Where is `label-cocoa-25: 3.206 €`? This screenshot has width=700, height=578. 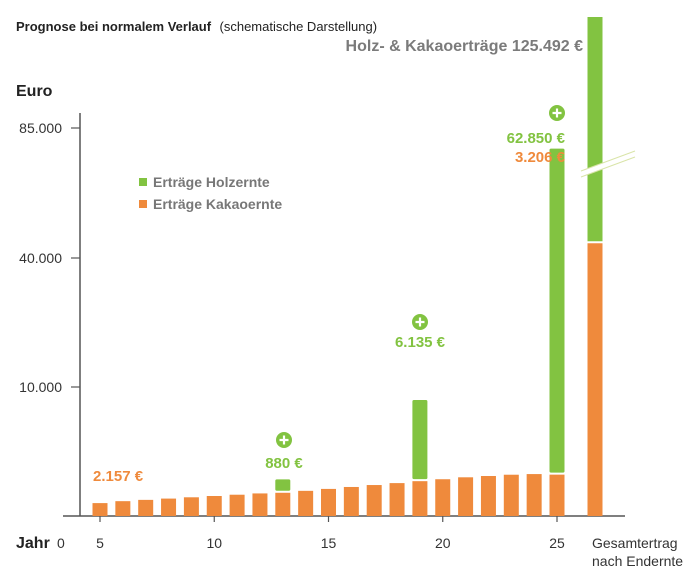 label-cocoa-25: 3.206 € is located at coordinates (540, 157).